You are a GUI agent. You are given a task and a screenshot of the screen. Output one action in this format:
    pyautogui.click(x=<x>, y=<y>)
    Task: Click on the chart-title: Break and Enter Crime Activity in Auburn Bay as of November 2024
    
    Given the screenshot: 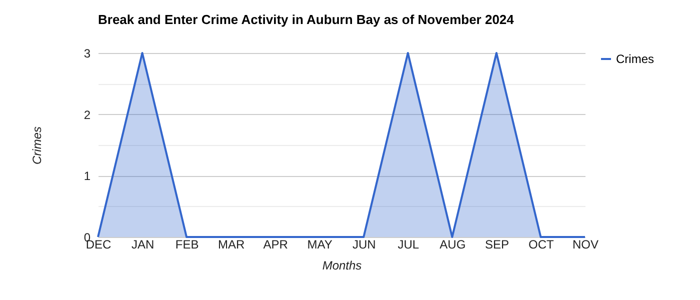 What is the action you would take?
    pyautogui.click(x=306, y=19)
    